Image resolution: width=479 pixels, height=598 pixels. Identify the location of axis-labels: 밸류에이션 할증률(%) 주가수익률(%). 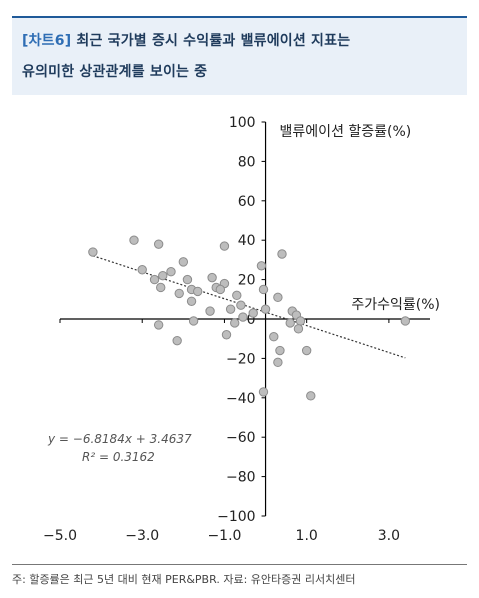
(360, 218).